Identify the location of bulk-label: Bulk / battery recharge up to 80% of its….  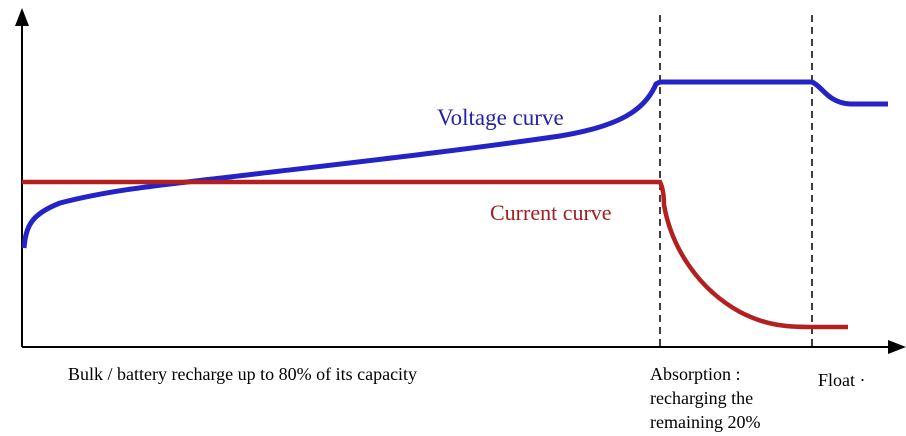
(242, 374).